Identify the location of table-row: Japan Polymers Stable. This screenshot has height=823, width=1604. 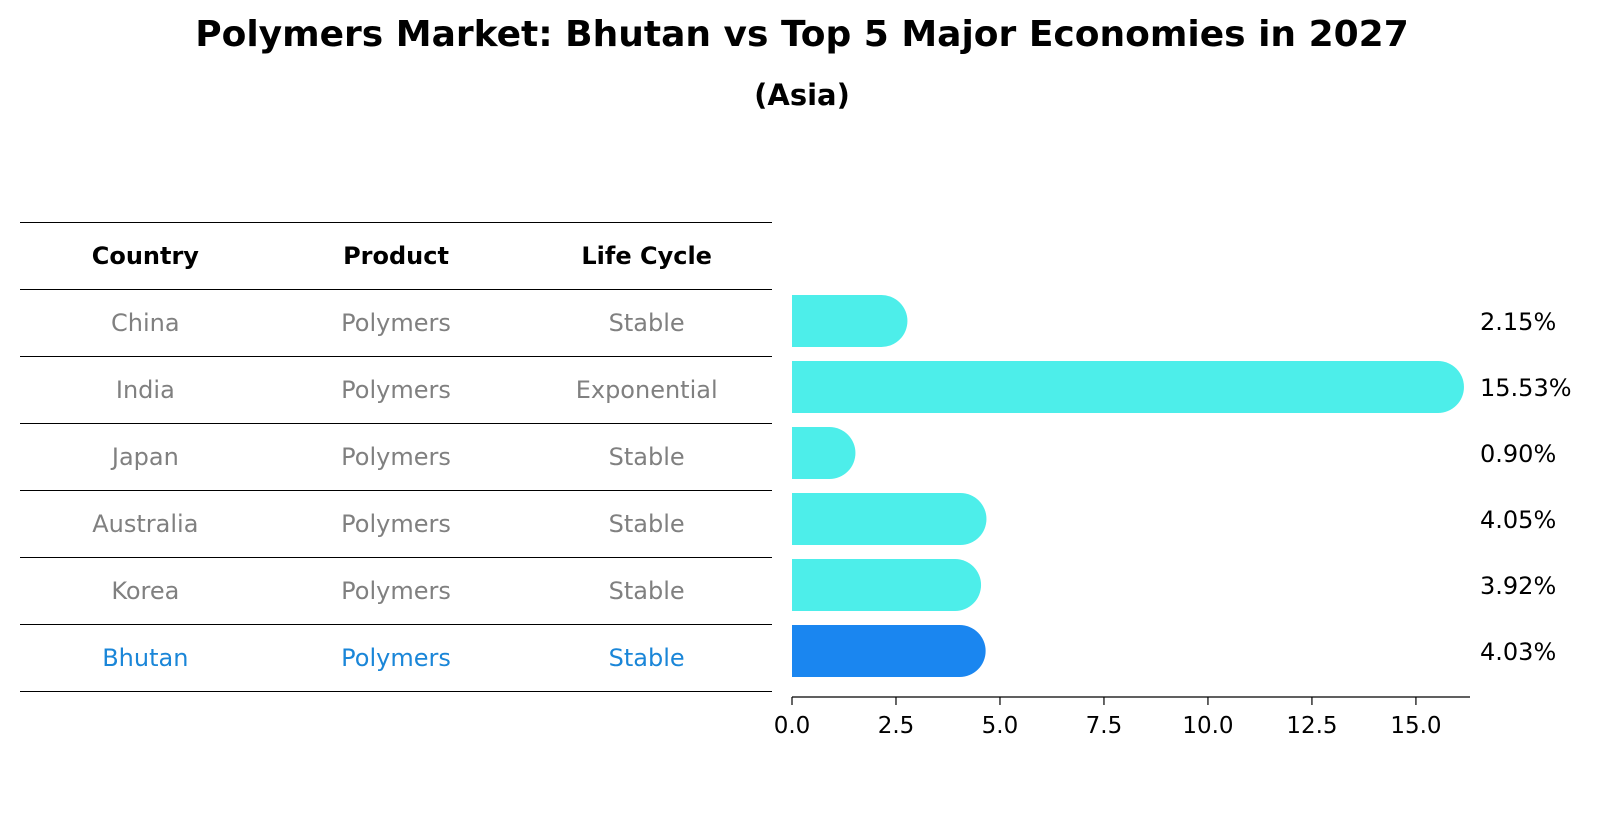
(396, 457).